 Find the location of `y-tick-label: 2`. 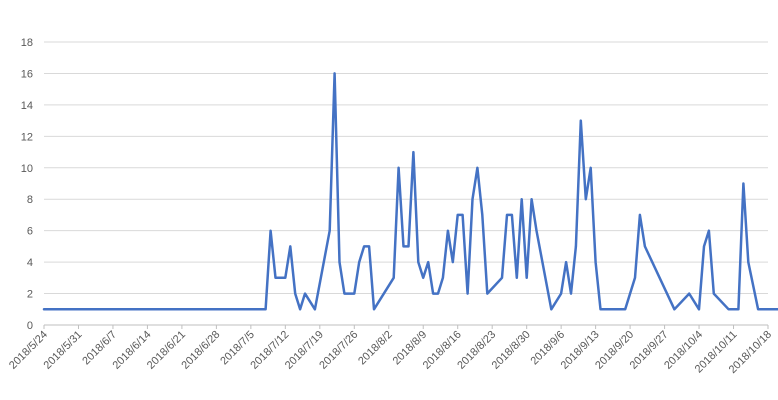

y-tick-label: 2 is located at coordinates (30, 295).